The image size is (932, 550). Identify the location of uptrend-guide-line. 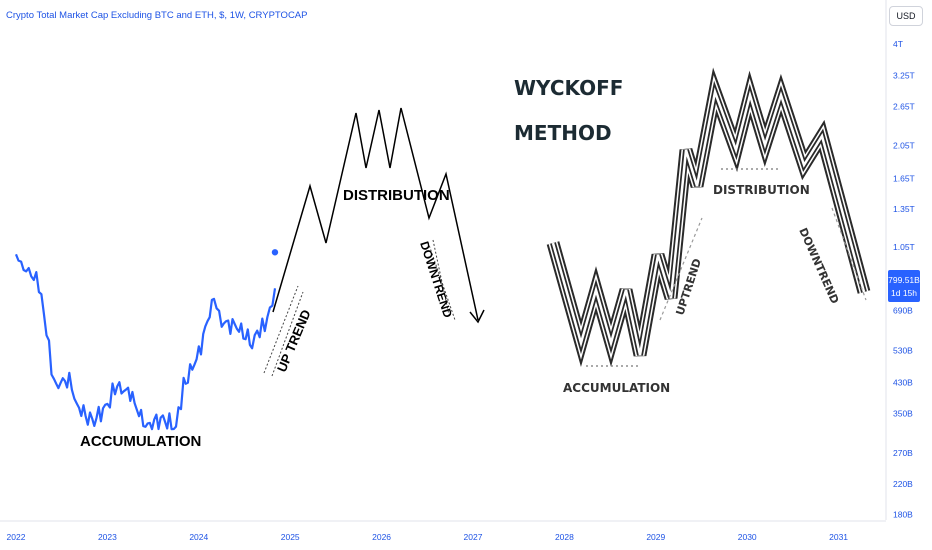
(281, 329).